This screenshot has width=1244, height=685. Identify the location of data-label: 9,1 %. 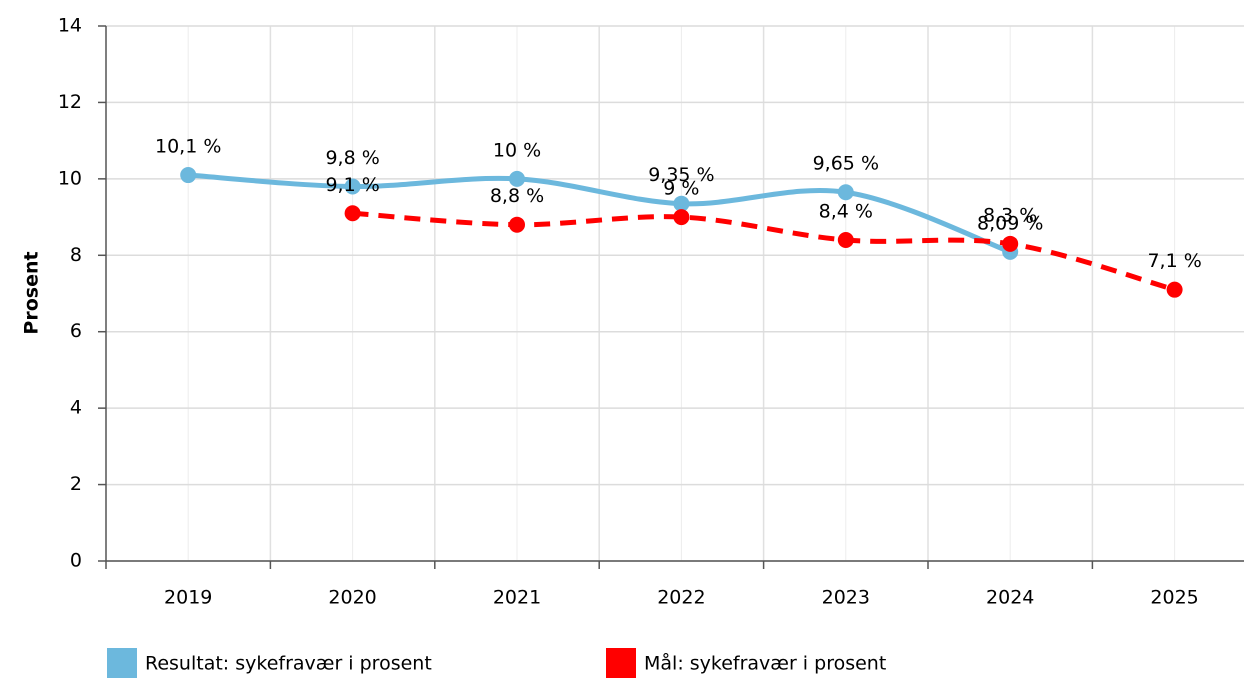
(352, 185).